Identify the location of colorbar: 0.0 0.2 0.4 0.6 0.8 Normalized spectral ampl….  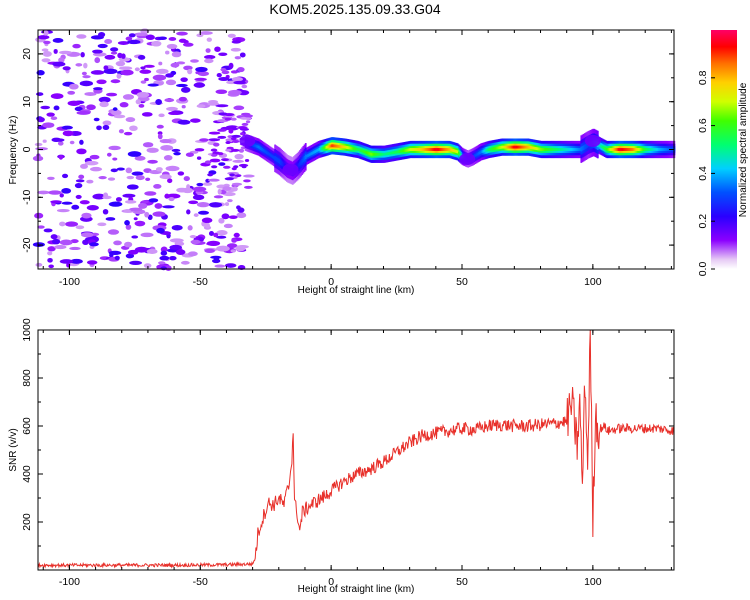
(723, 153).